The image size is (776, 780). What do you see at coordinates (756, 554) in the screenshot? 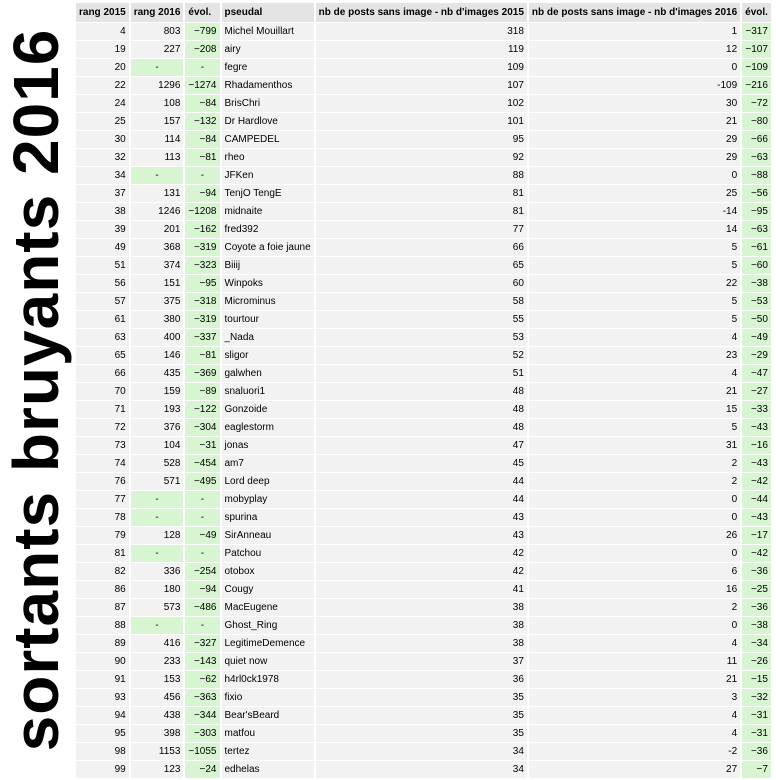
I see `evol-score-cell: −42` at bounding box center [756, 554].